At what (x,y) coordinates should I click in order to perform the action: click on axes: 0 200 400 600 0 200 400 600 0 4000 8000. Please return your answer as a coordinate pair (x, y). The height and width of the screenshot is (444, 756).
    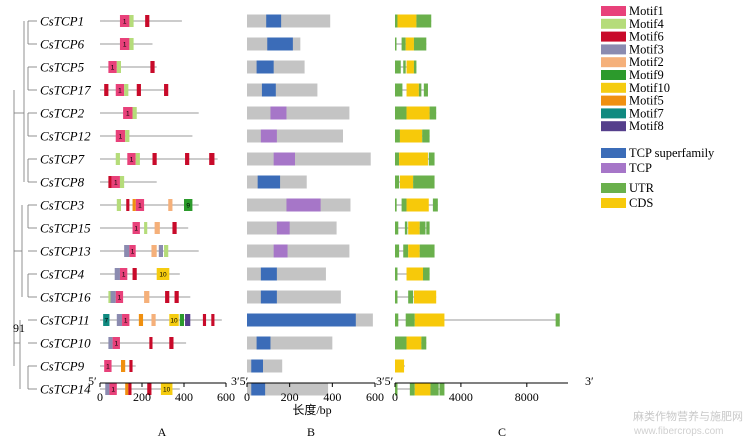
    Looking at the image, I should click on (332, 393).